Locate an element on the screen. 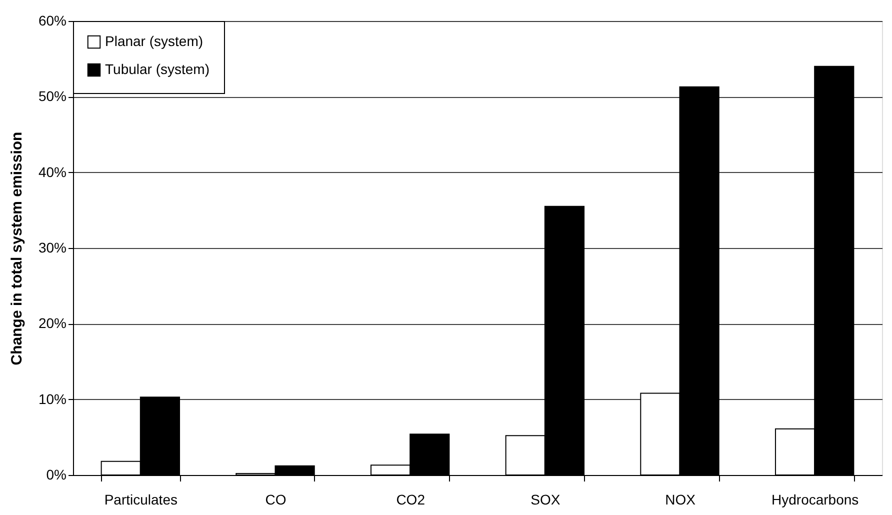 This screenshot has height=515, width=892. x-tick-label: CO2 is located at coordinates (411, 500).